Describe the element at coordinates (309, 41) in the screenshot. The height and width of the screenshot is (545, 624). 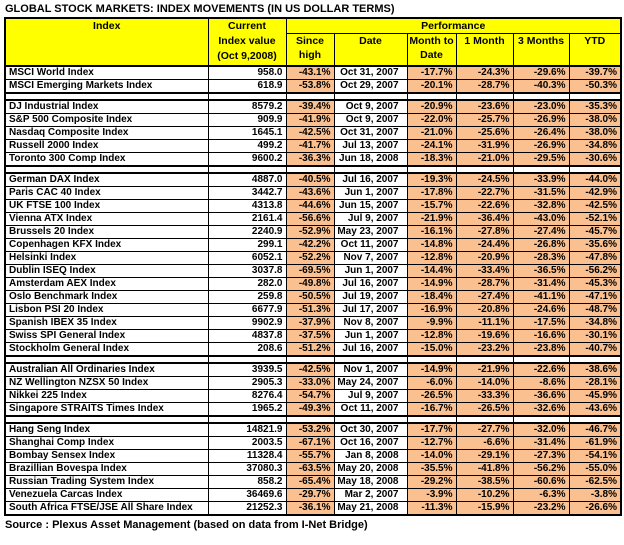
I see `sub-header-line: Since` at that location.